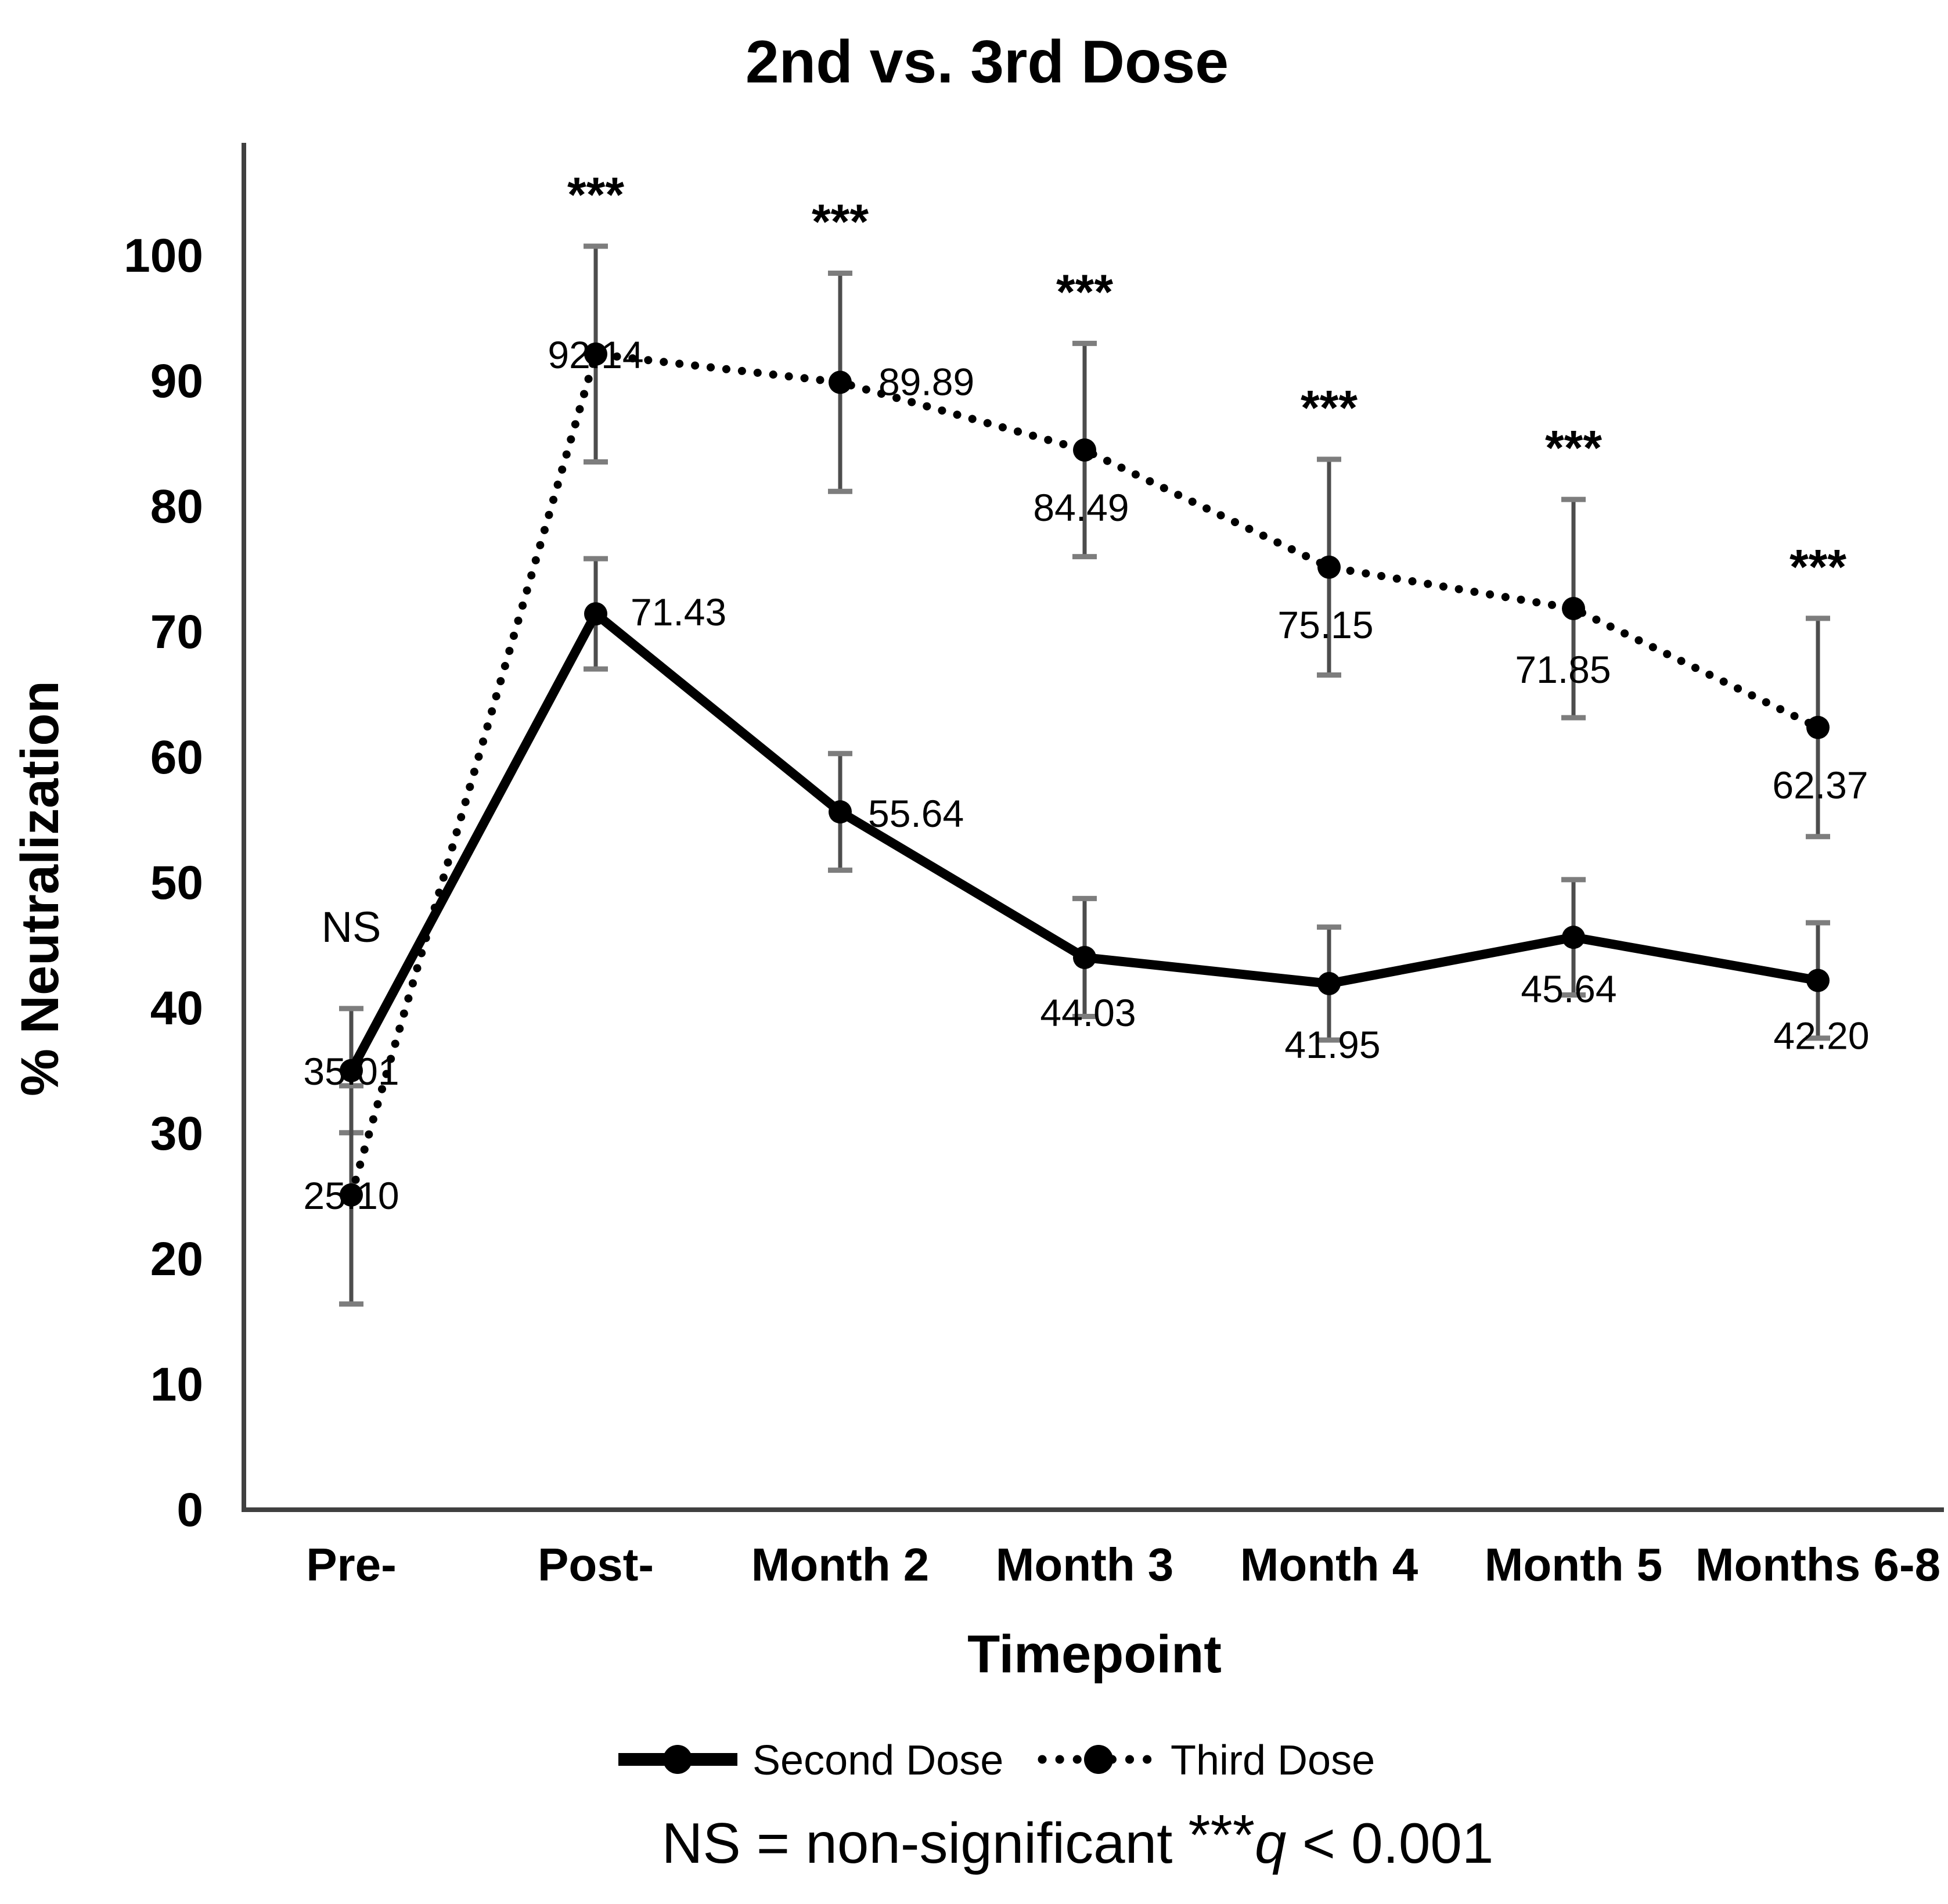 The width and height of the screenshot is (1948, 1904). I want to click on footnote-suffix: < 0.001, so click(1390, 1843).